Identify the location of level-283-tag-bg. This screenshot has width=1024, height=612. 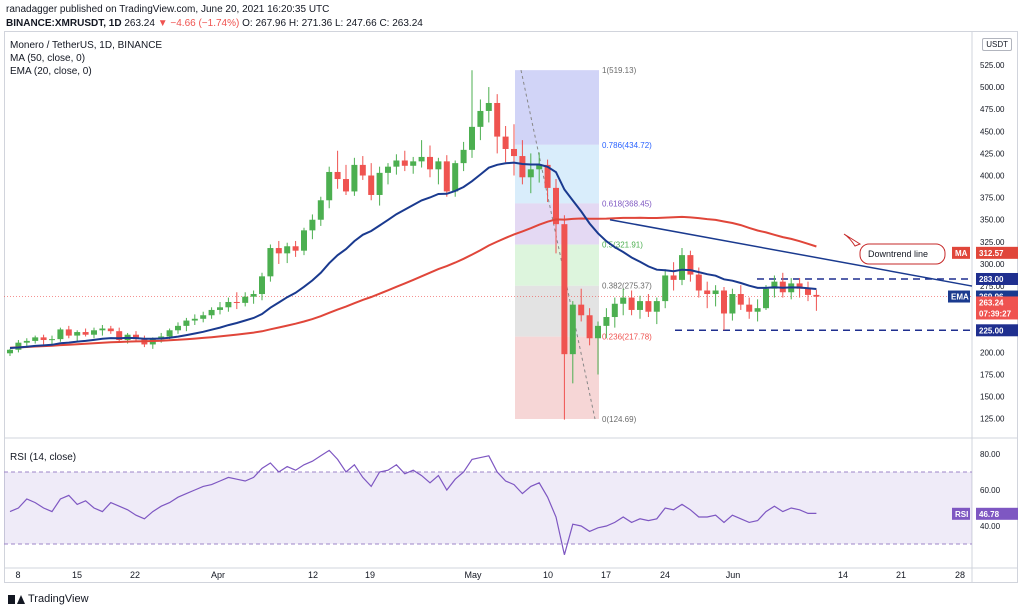
(997, 278).